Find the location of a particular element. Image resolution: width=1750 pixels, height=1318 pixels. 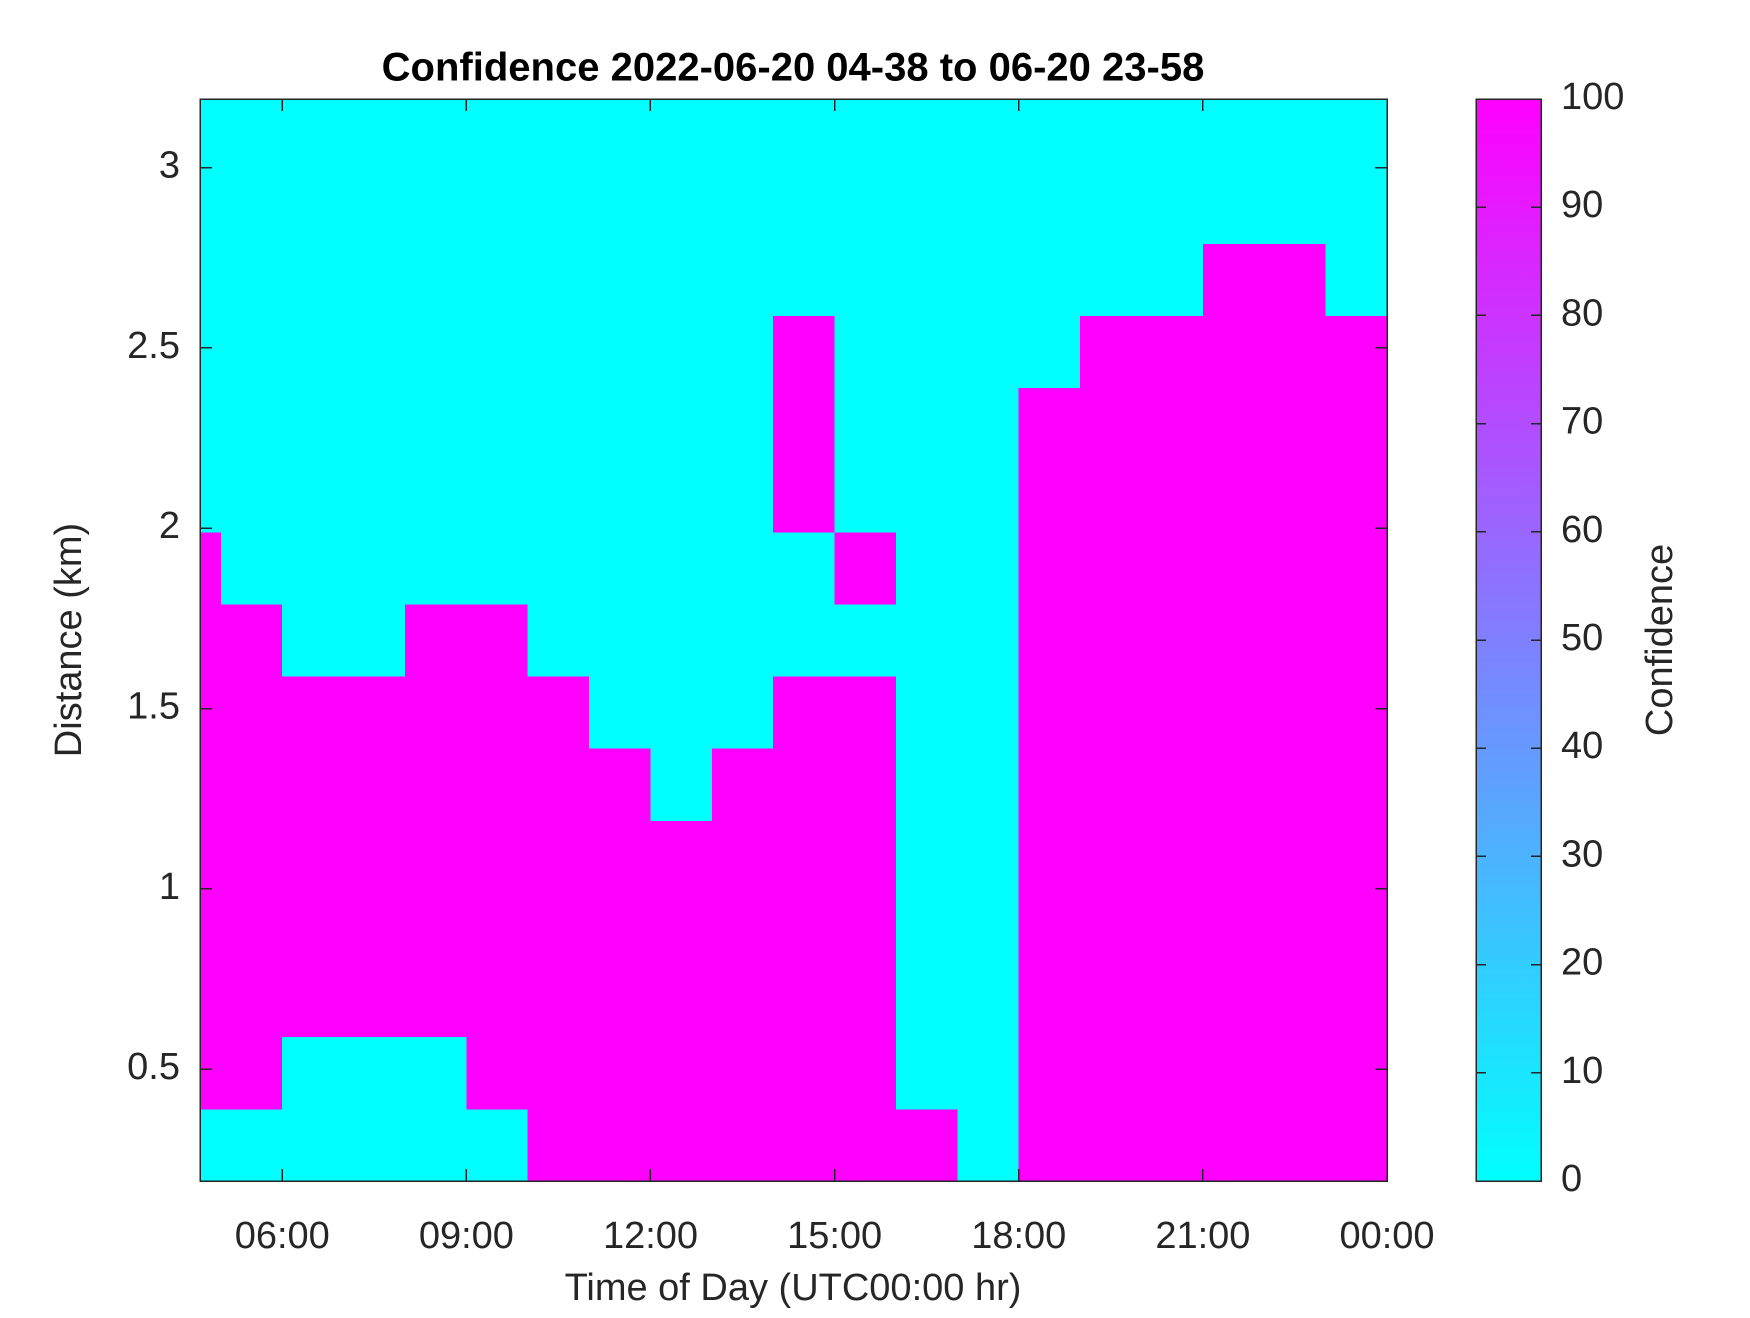

y-tick-label: 1 is located at coordinates (169, 887).